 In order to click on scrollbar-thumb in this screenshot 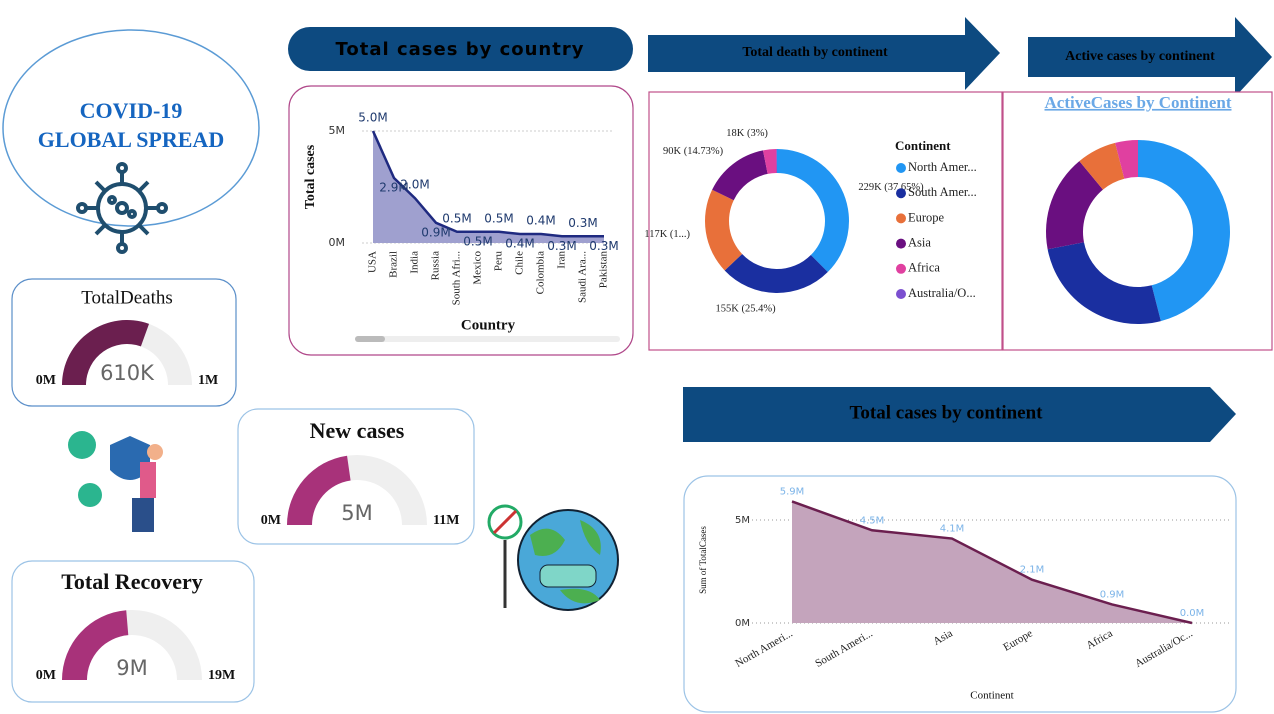, I will do `click(370, 339)`.